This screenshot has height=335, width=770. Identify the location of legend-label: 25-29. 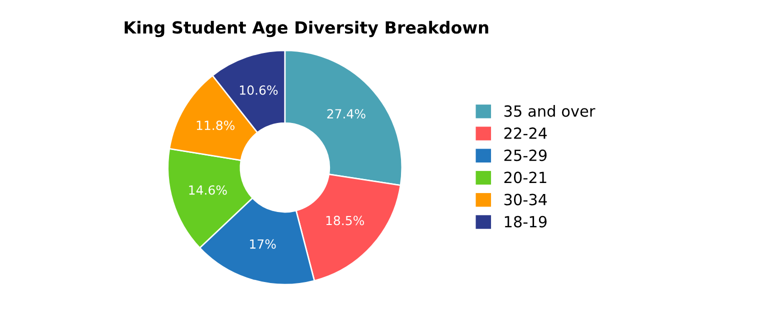
(525, 156).